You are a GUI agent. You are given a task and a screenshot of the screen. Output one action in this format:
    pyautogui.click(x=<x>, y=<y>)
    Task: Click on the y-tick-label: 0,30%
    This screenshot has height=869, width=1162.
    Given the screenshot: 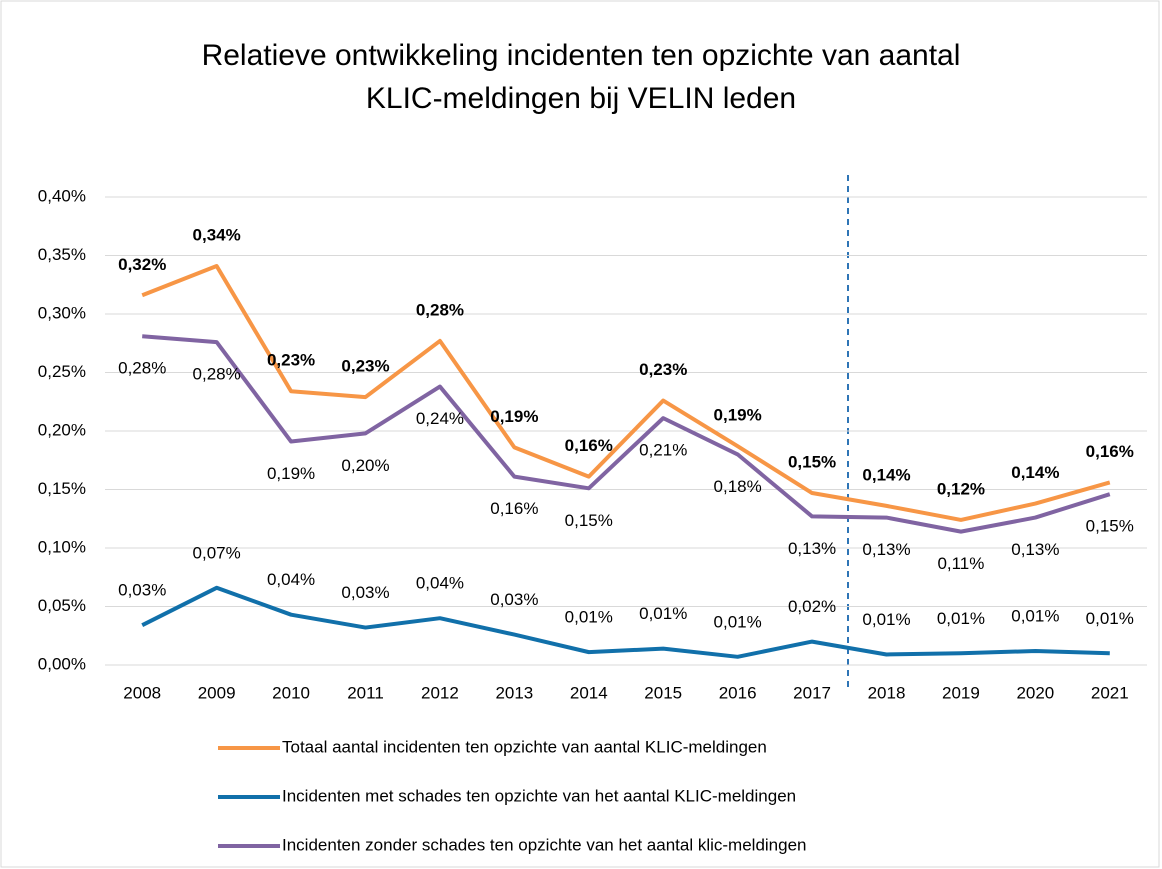 What is the action you would take?
    pyautogui.click(x=62, y=312)
    